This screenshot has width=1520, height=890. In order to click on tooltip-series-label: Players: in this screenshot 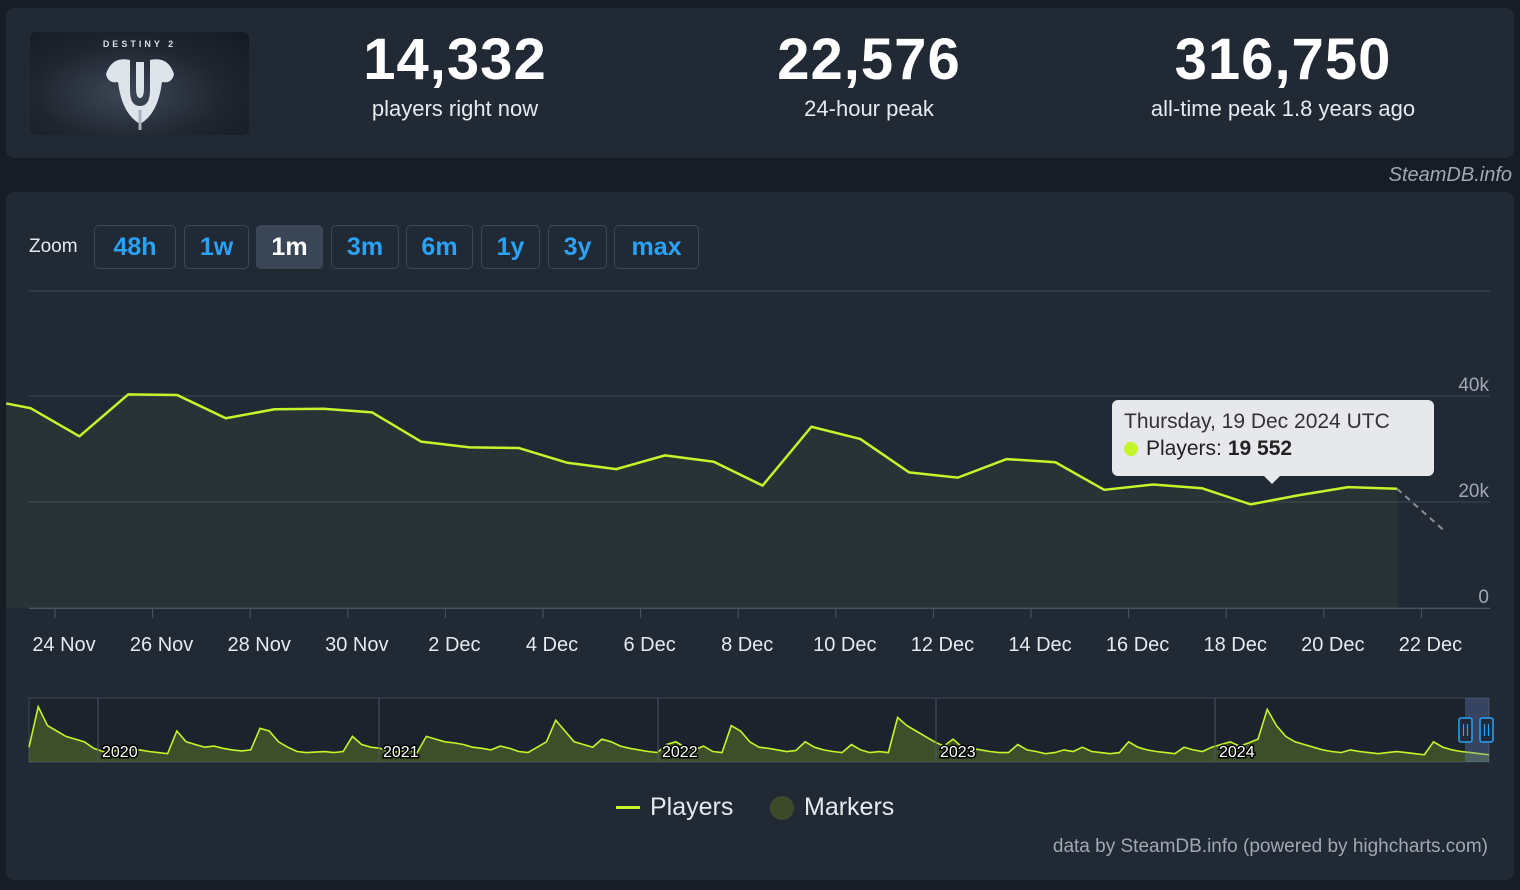, I will do `click(1184, 448)`.